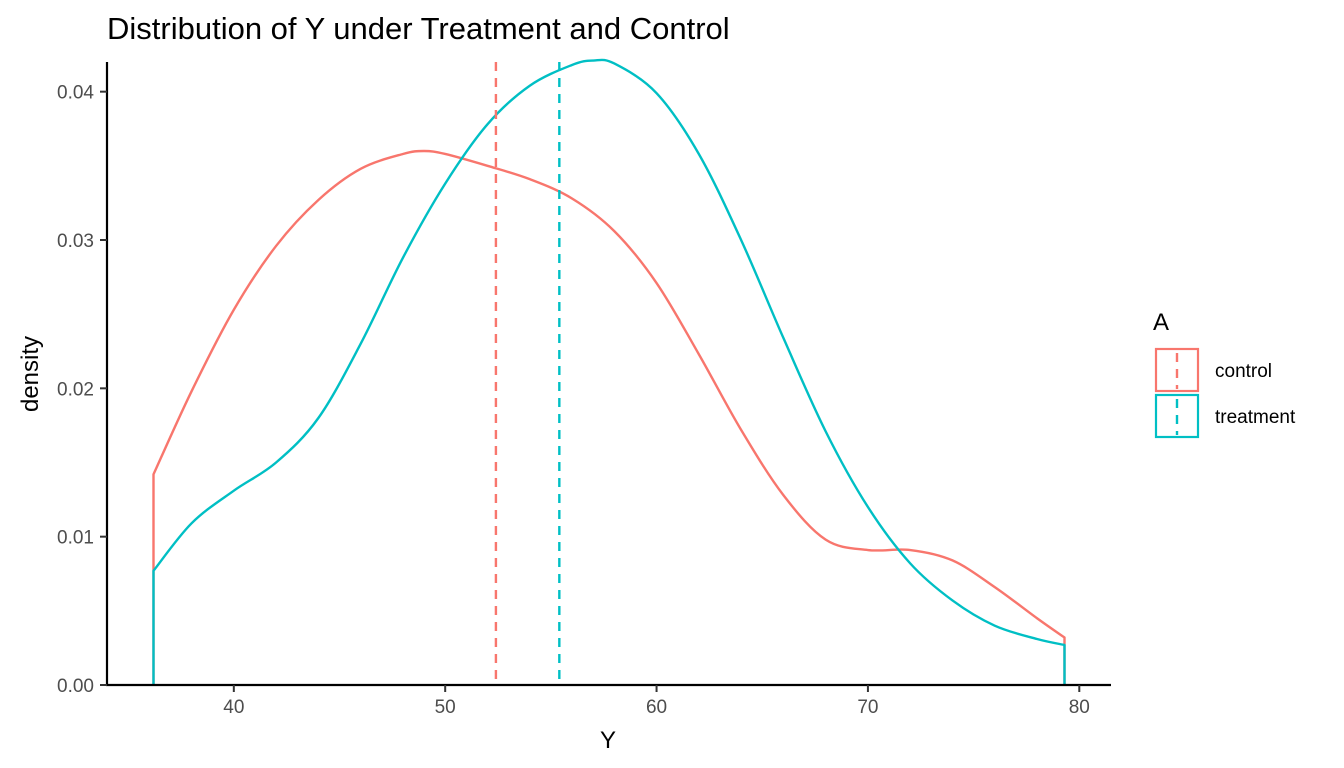  What do you see at coordinates (75, 538) in the screenshot?
I see `y-tick-label: 0.01` at bounding box center [75, 538].